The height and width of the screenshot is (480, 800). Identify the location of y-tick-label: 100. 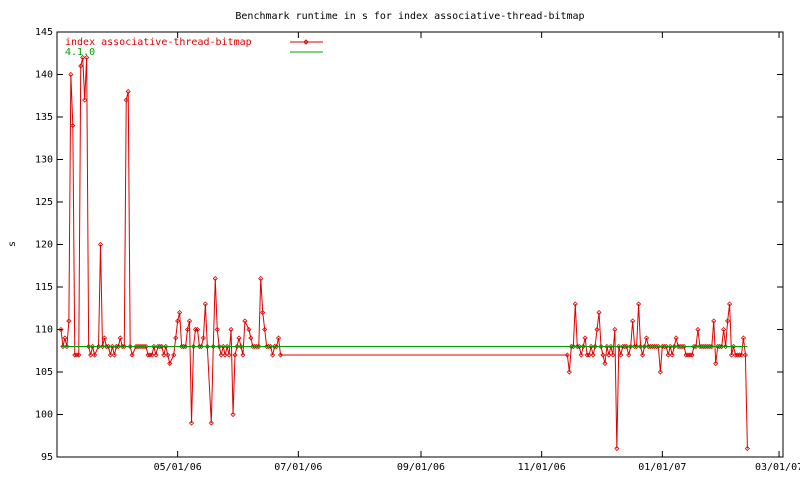
(44, 415).